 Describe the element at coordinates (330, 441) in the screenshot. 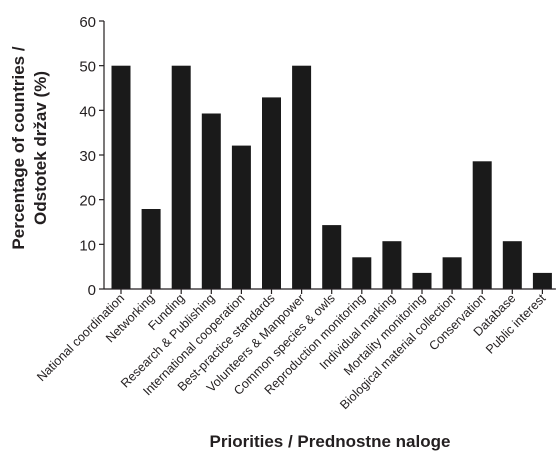

I see `x-axis-label: Priorities / Prednostne naloge` at that location.